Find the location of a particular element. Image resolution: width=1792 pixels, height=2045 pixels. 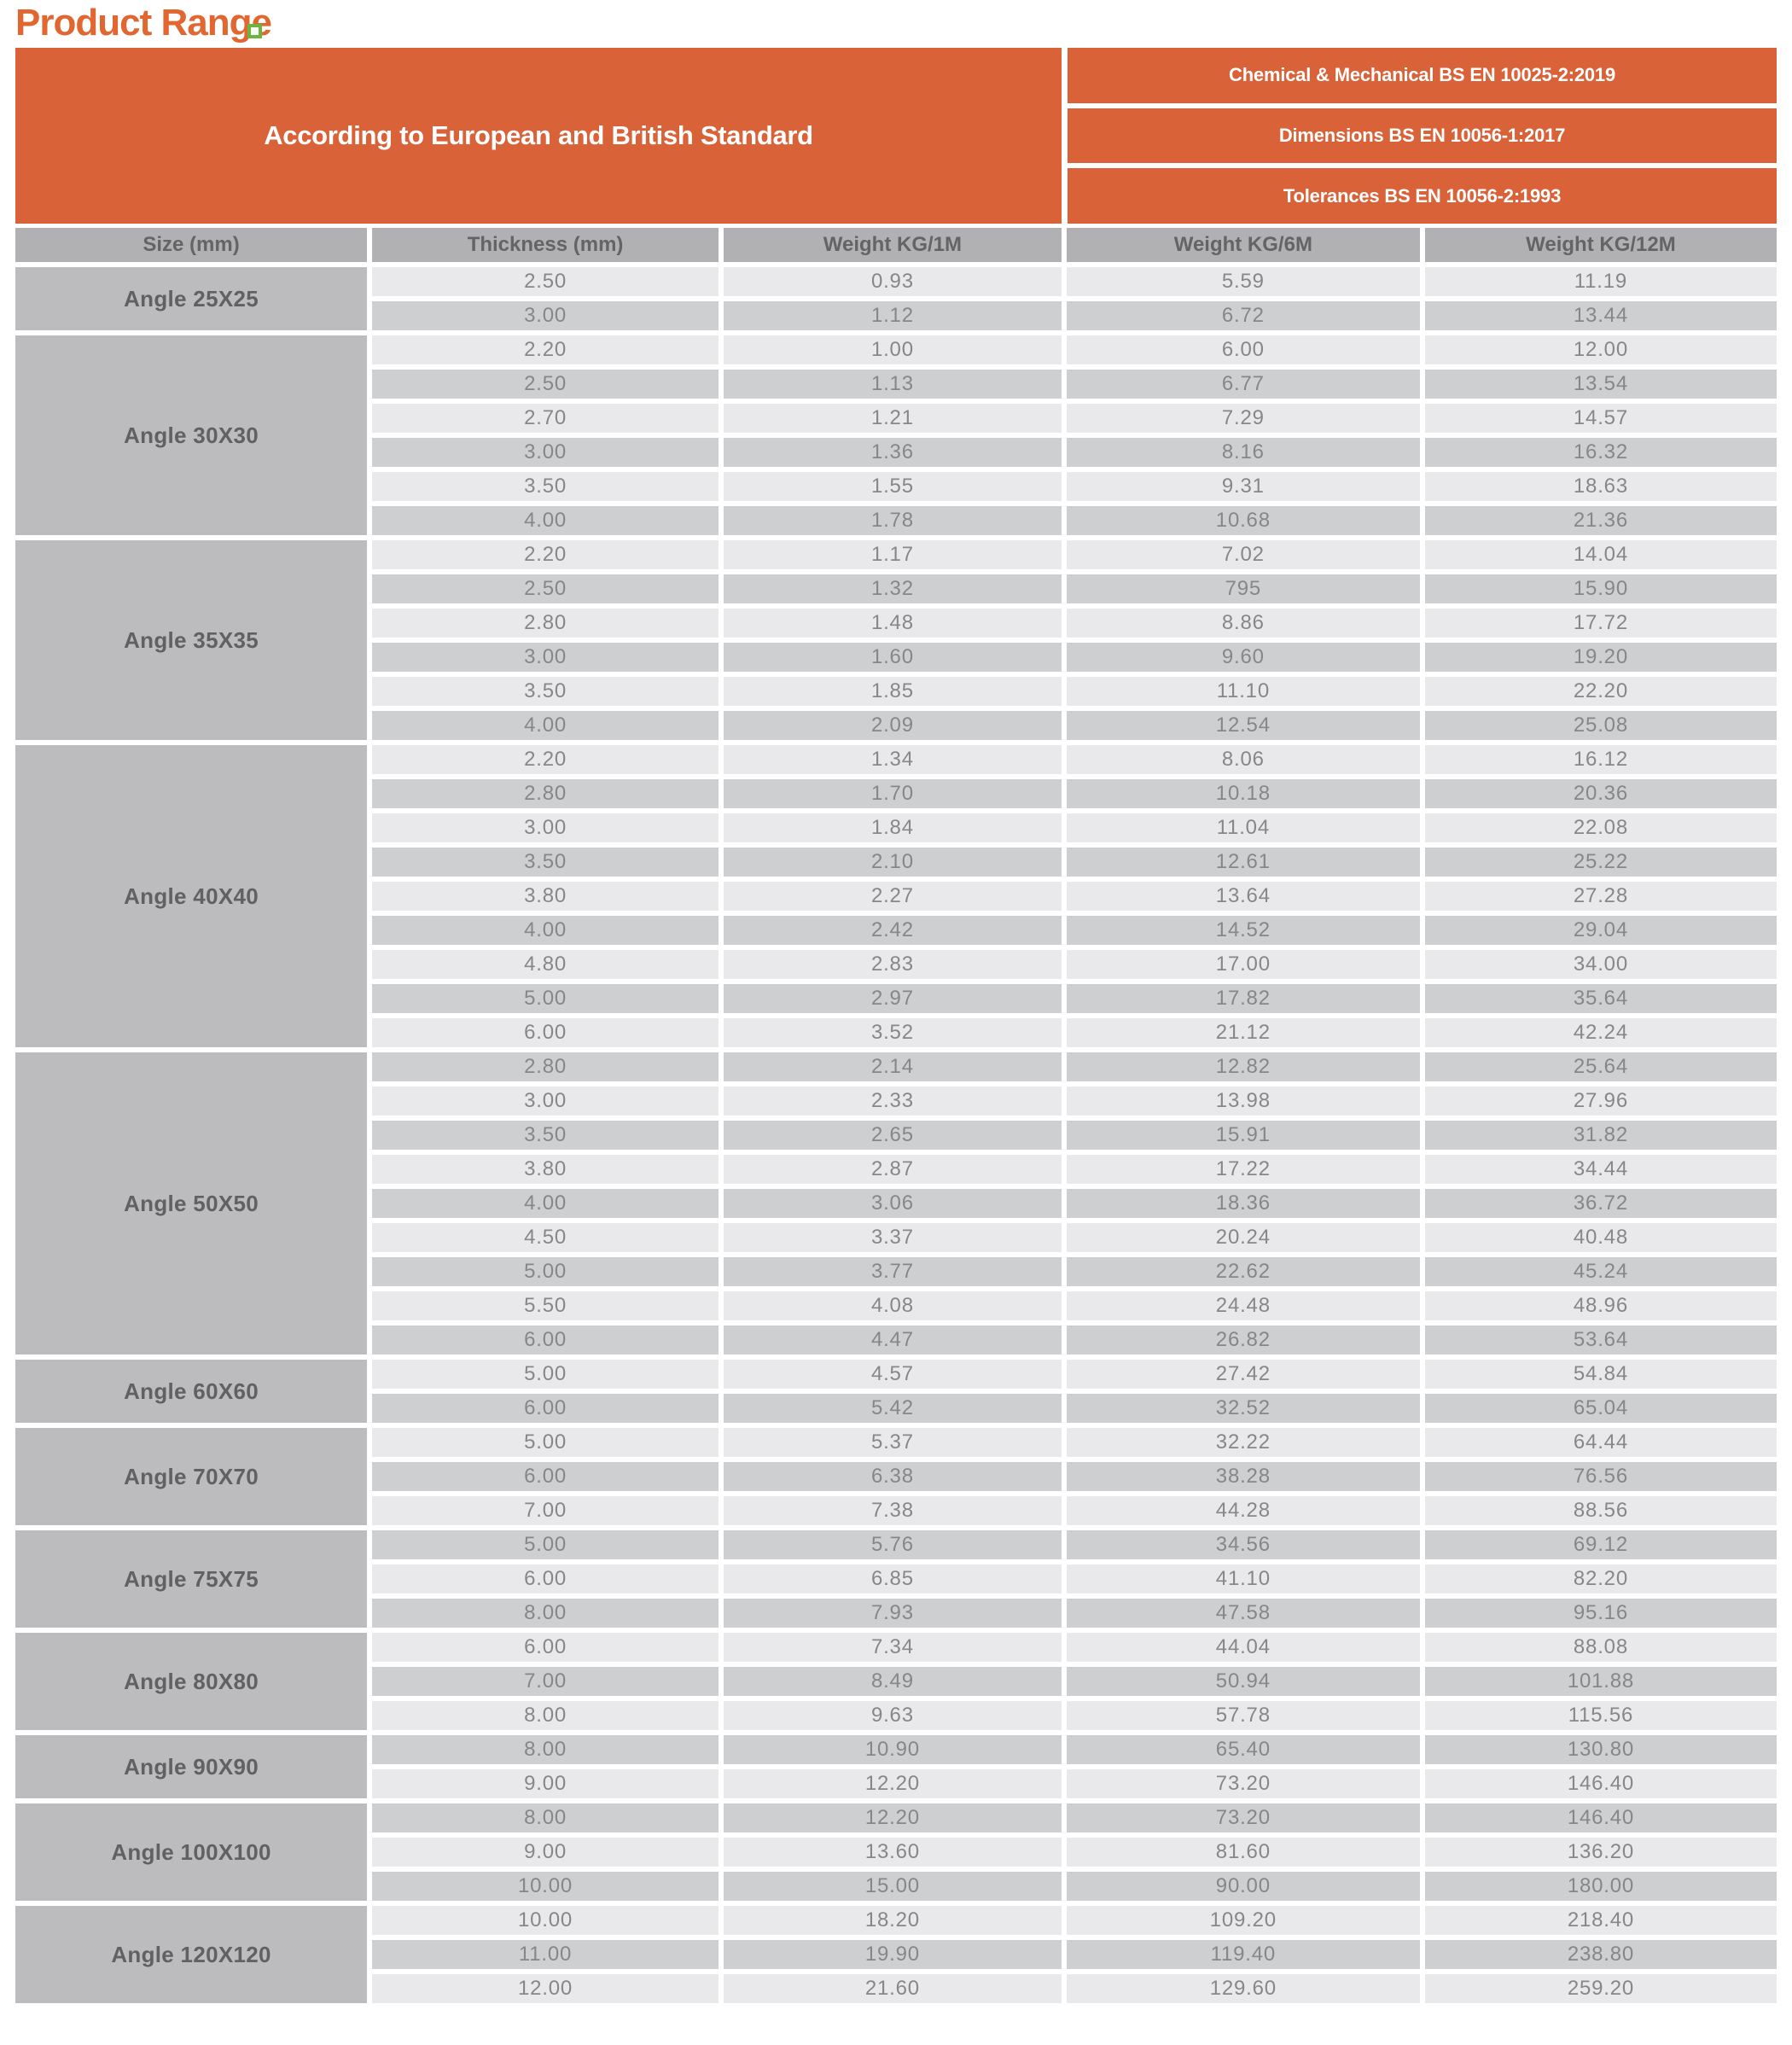

weight-1m-cell: 0.93 is located at coordinates (893, 281).